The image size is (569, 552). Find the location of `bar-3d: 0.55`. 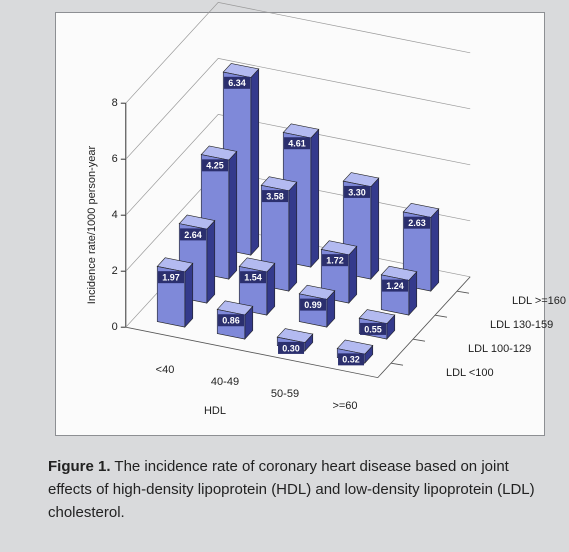

bar-3d: 0.55 is located at coordinates (377, 324).